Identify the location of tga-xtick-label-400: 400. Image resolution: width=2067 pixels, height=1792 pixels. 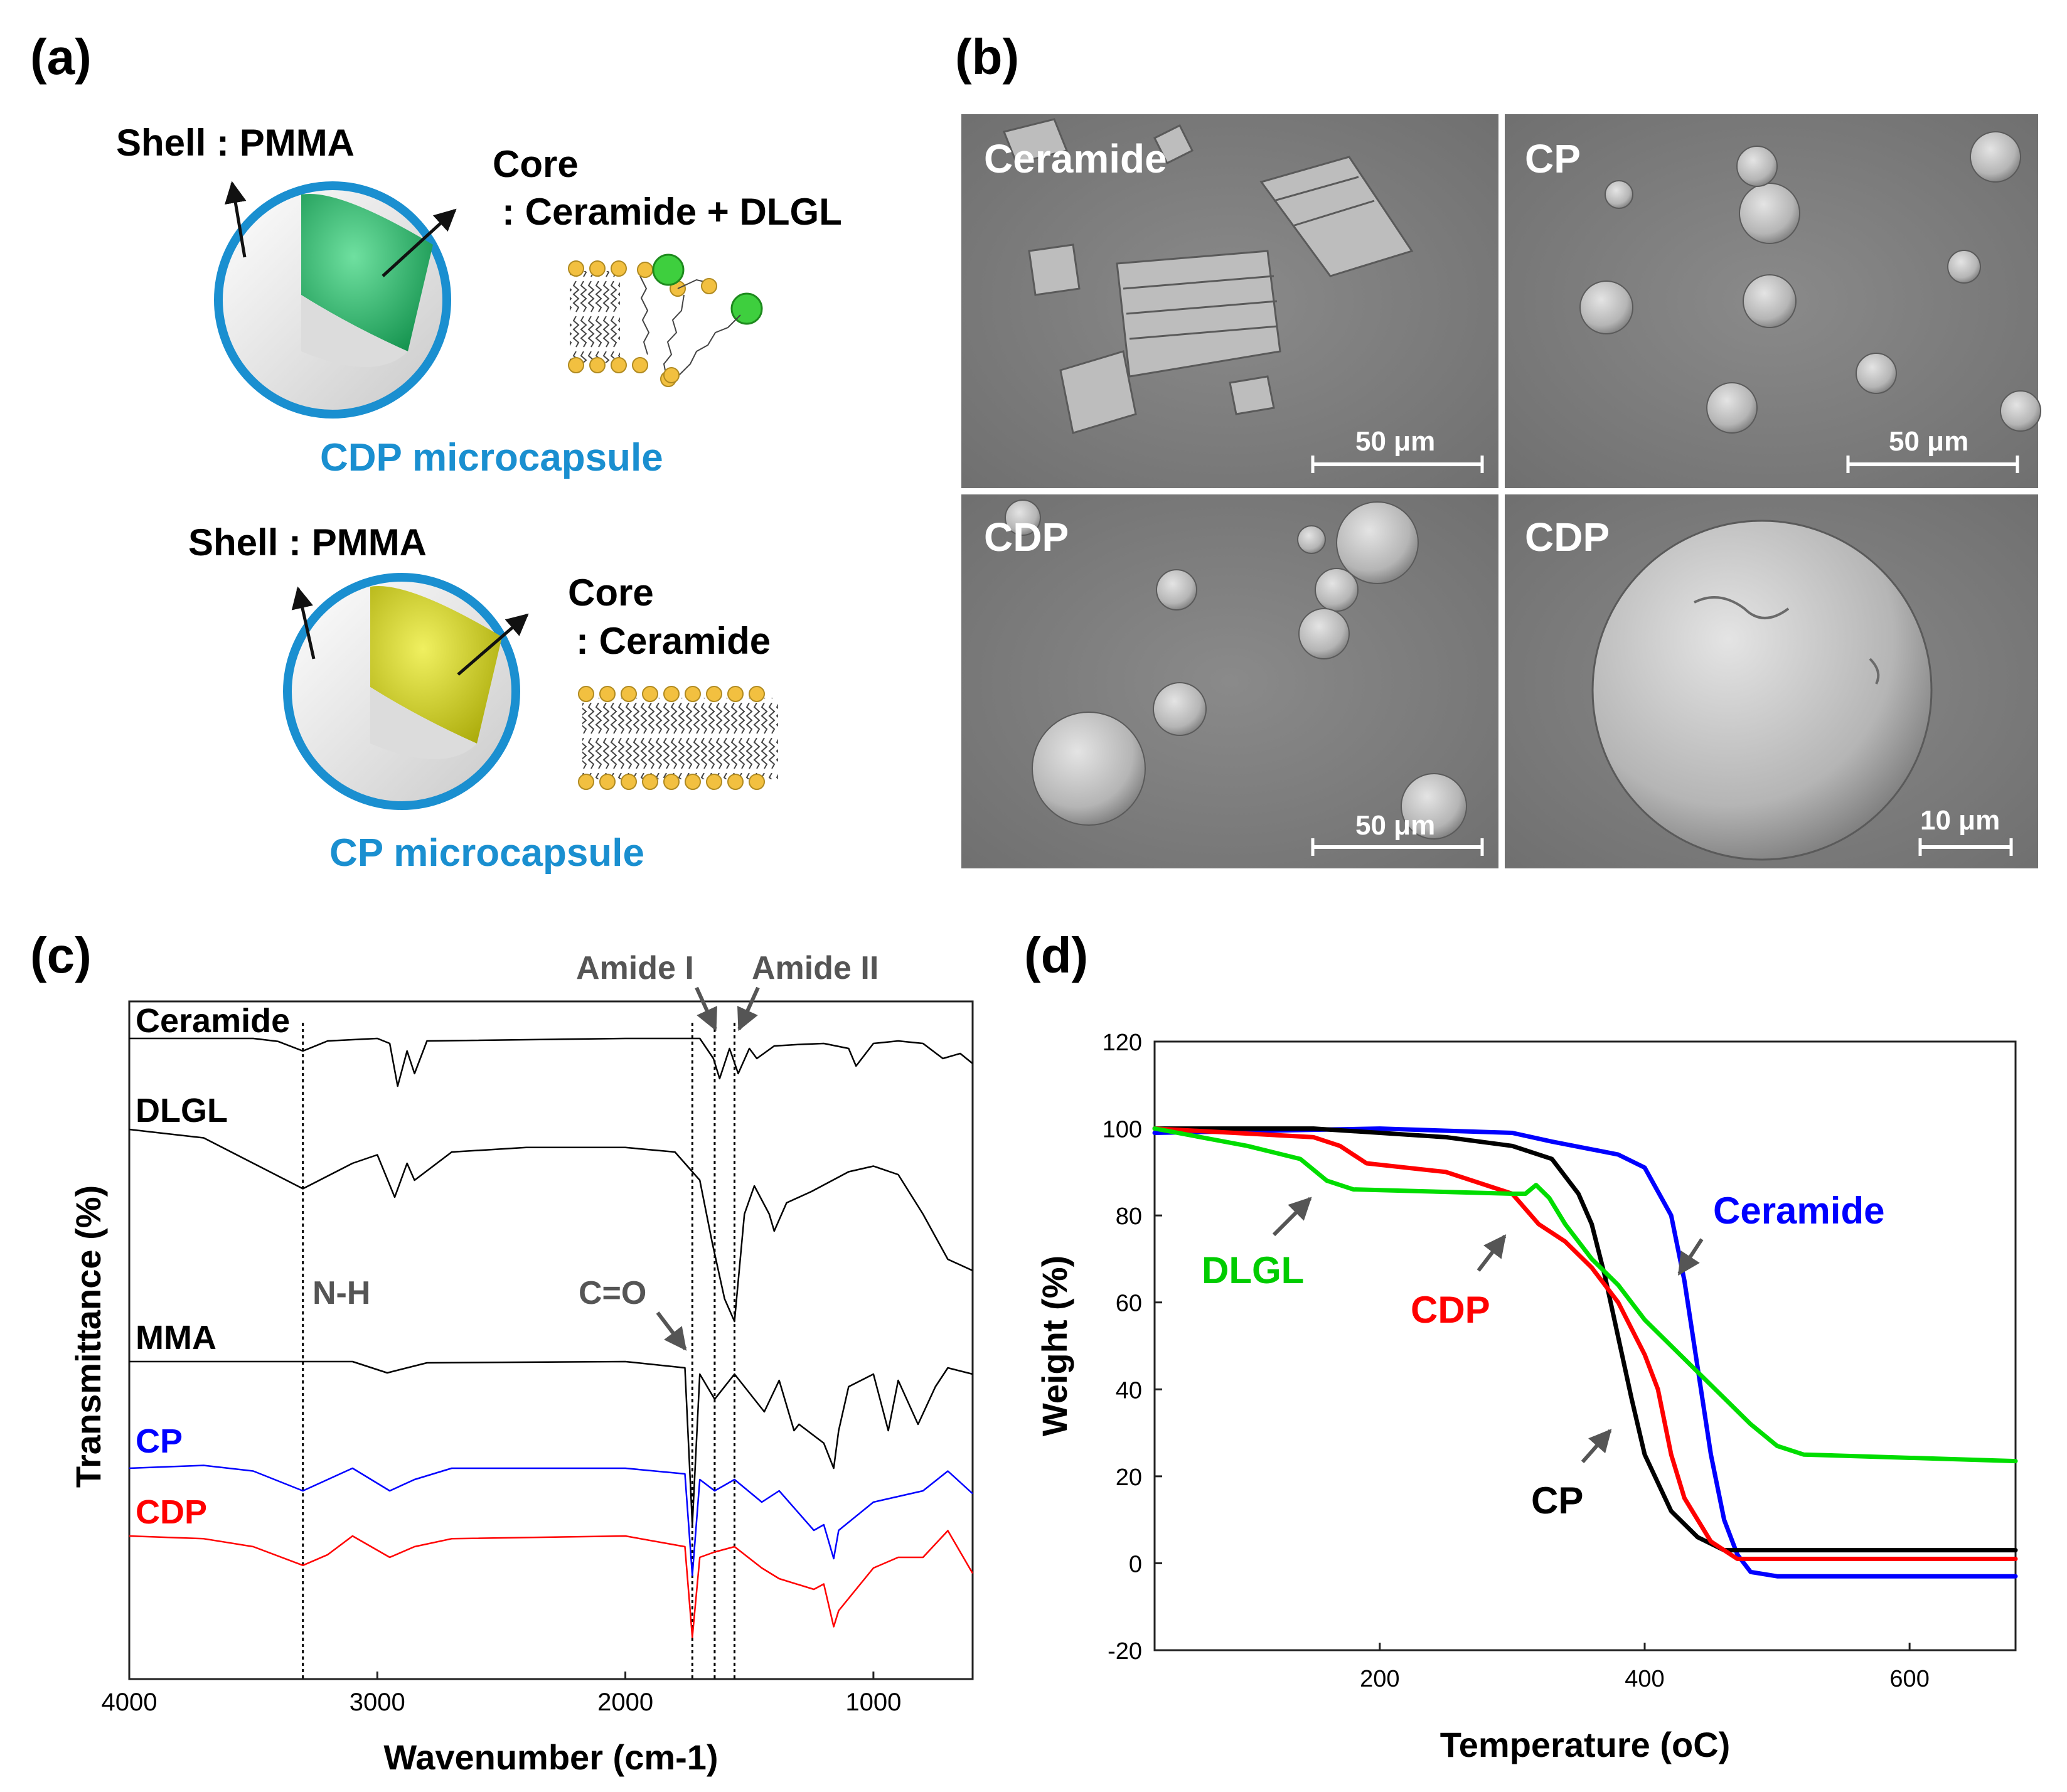
(1644, 1679).